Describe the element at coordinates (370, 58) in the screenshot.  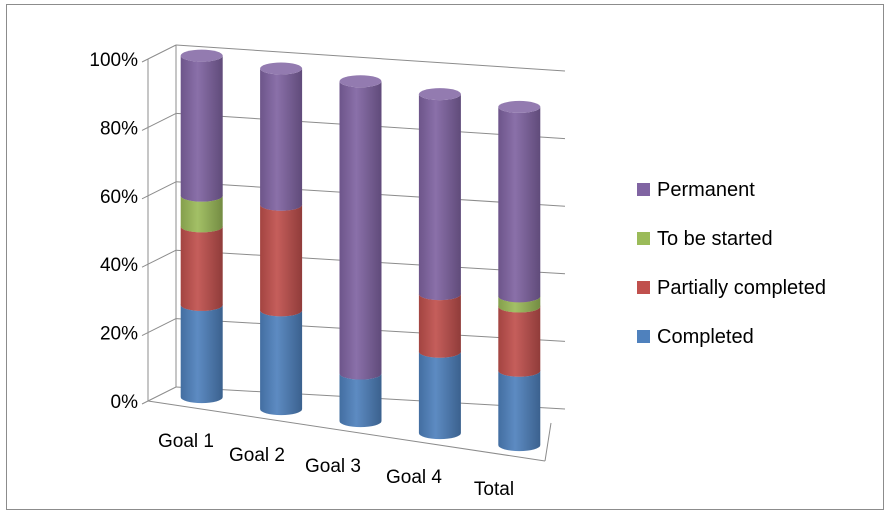
I see `gridline` at that location.